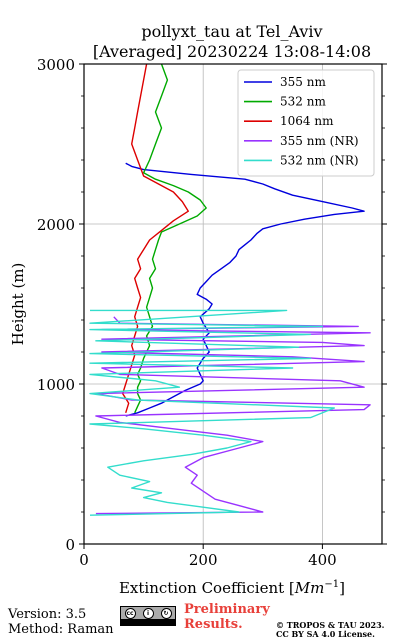  Describe the element at coordinates (325, 634) in the screenshot. I see `license-text: CC BY SA 4.0 License.` at that location.